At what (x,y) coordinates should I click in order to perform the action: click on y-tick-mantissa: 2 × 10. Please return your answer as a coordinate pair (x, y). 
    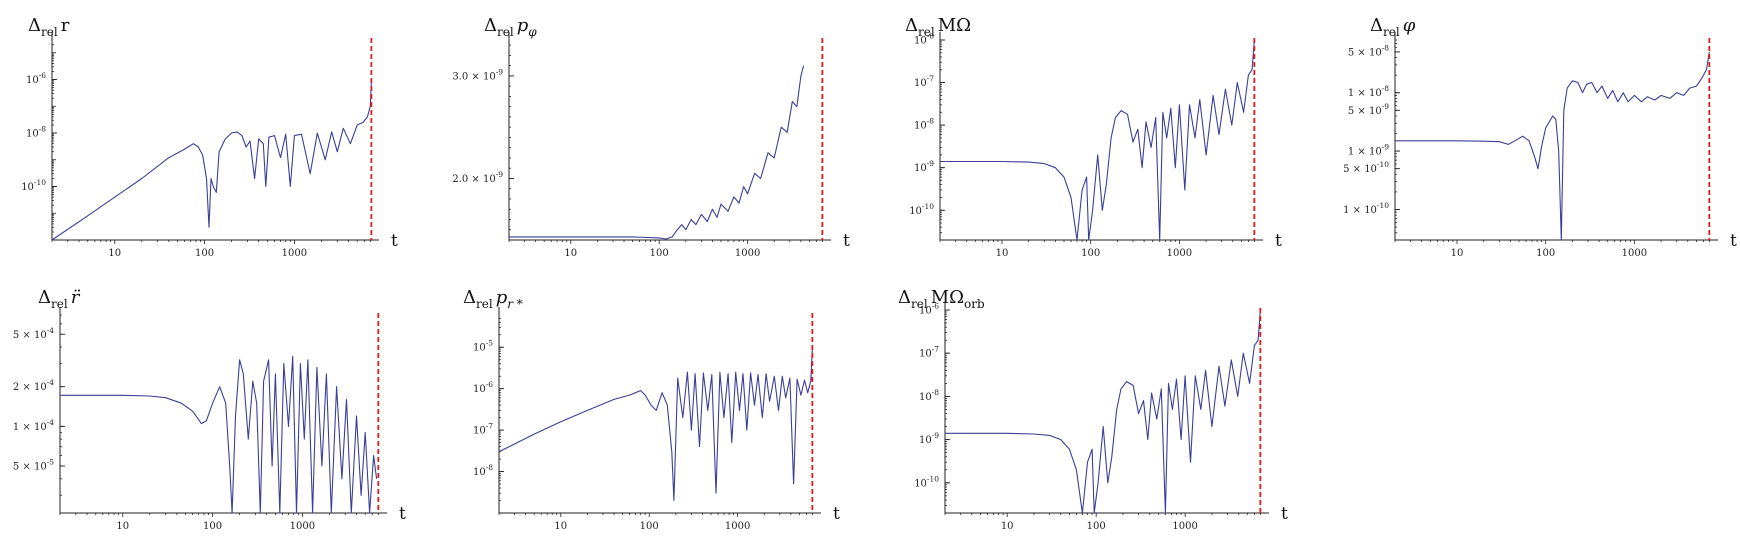
    Looking at the image, I should click on (30, 387).